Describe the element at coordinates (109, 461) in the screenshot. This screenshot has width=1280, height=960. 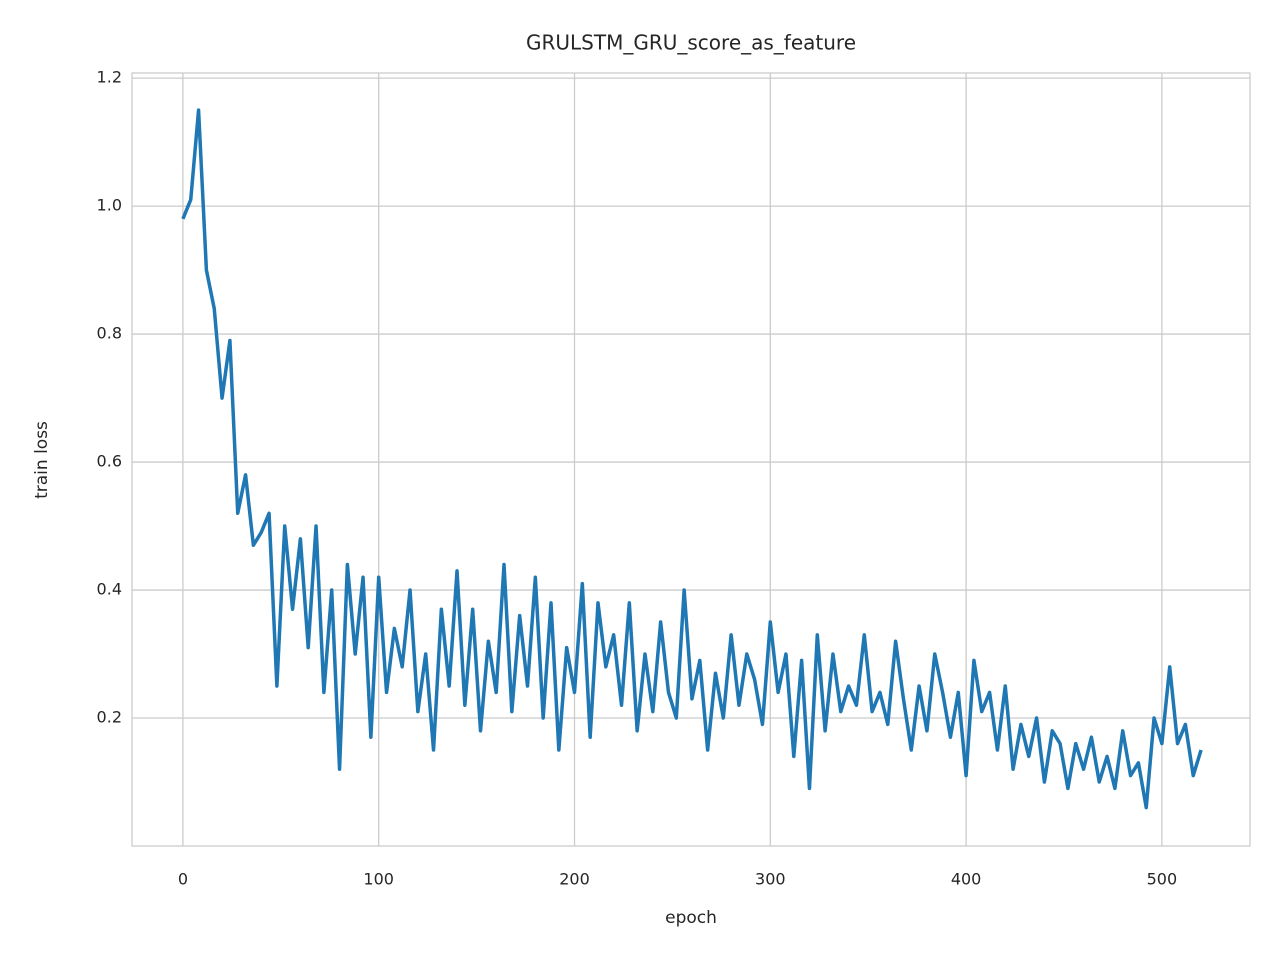
I see `y-tick-label: 0.6` at that location.